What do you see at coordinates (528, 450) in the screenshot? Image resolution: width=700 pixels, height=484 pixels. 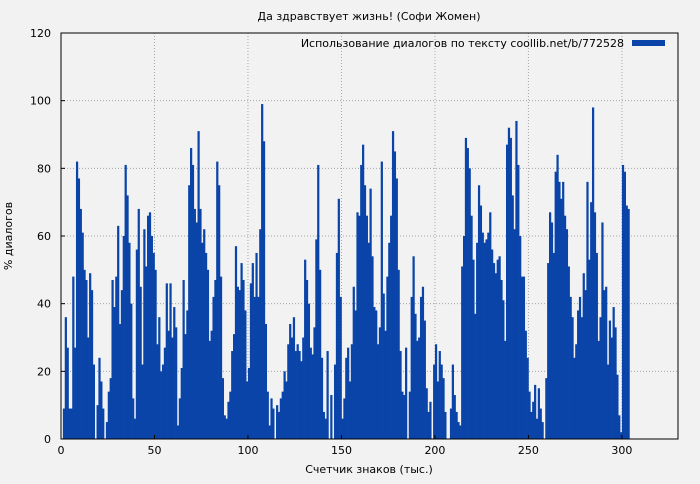 I see `x-tick-label: 250` at bounding box center [528, 450].